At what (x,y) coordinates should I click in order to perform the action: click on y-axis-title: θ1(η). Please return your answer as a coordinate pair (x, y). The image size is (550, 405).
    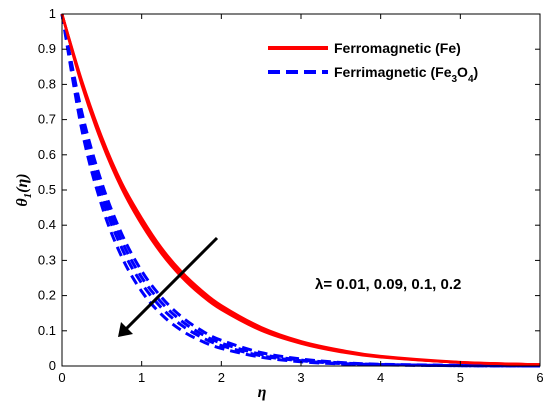
    Looking at the image, I should click on (24, 189).